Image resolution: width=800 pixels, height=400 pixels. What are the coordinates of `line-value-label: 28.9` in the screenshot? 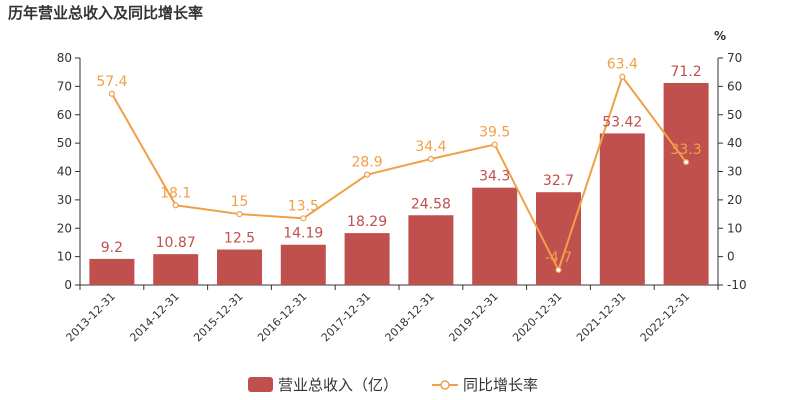 It's located at (367, 163).